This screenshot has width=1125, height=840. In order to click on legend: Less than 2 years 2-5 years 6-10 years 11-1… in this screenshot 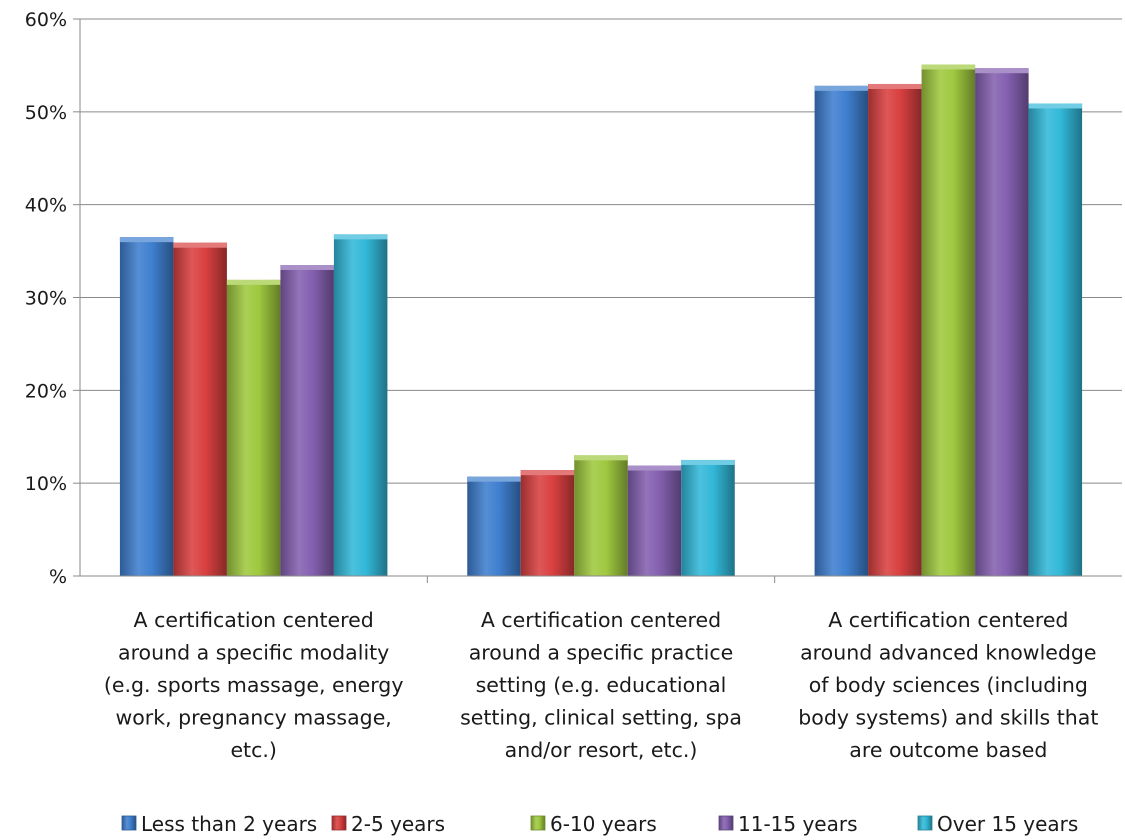, I will do `click(599, 824)`.